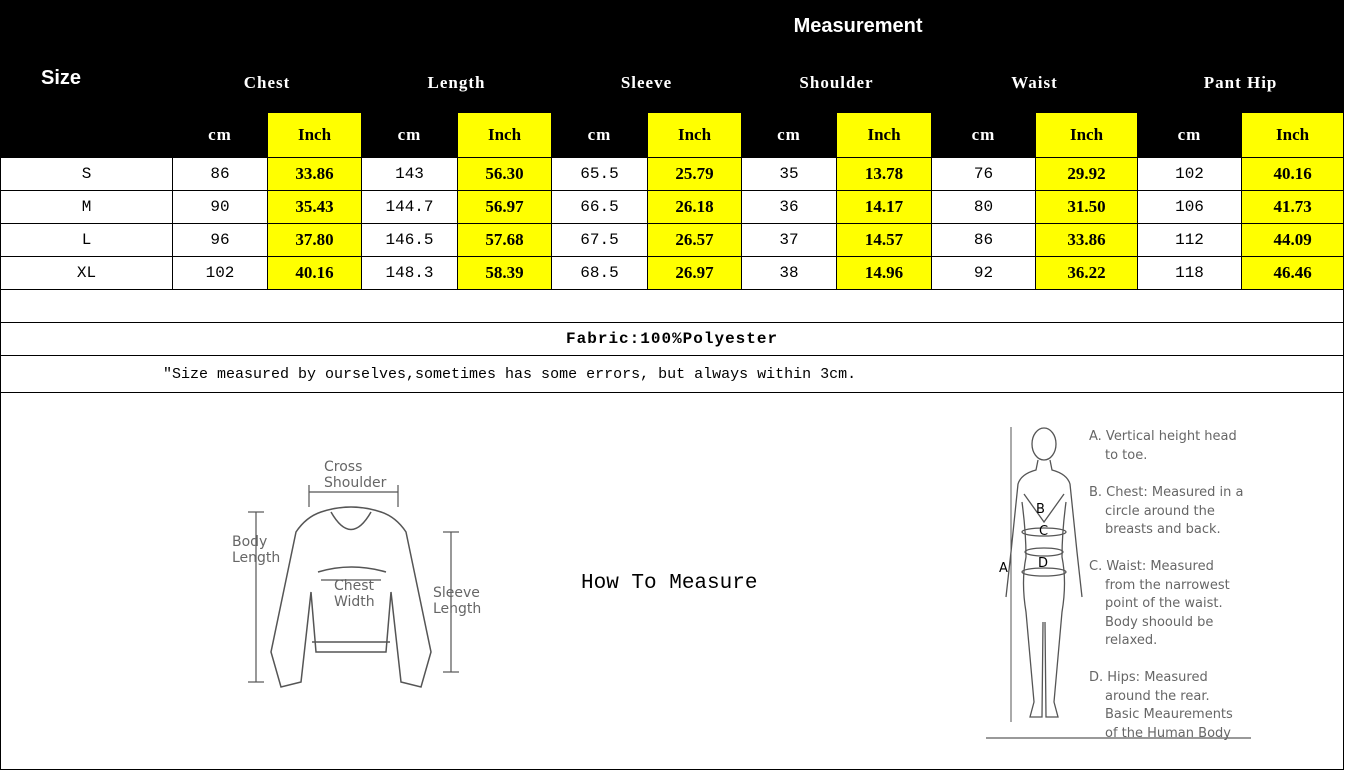  What do you see at coordinates (1003, 568) in the screenshot?
I see `marker-a: A` at bounding box center [1003, 568].